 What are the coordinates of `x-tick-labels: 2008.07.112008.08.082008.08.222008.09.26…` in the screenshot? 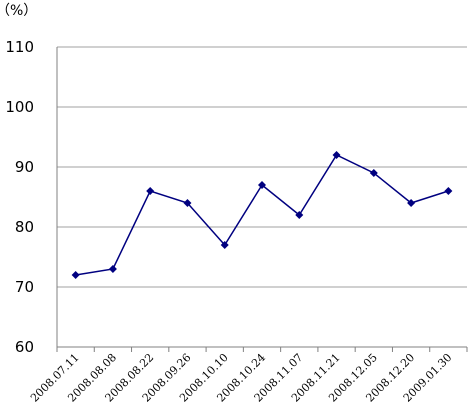 It's located at (241, 378).